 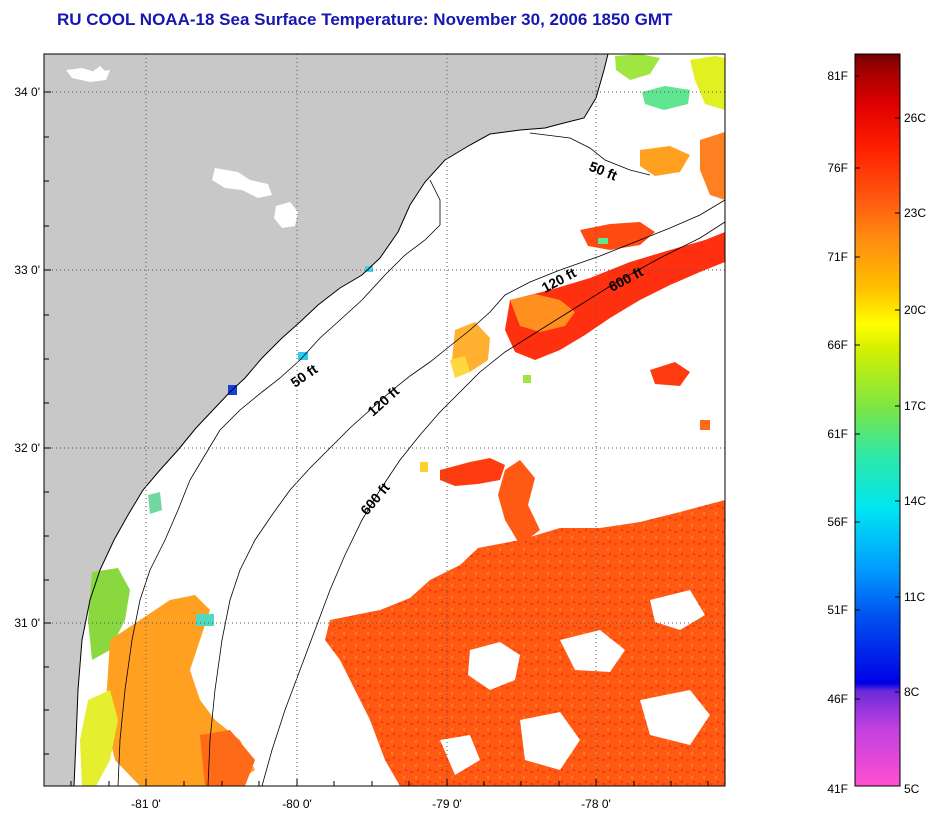 I want to click on celsius-label: 17C, so click(x=915, y=406).